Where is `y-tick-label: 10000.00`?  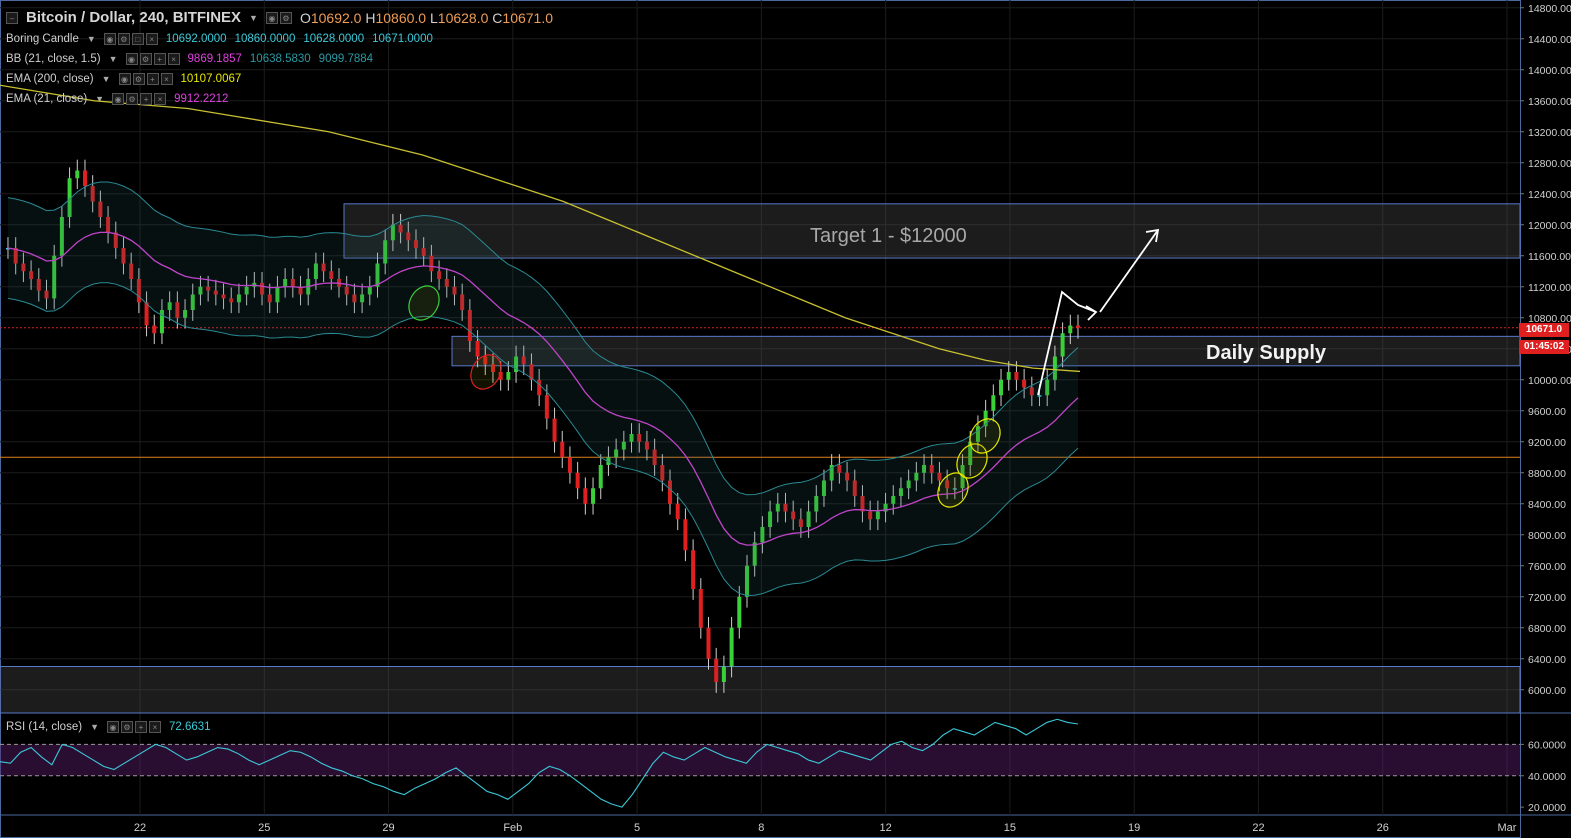 y-tick-label: 10000.00 is located at coordinates (1549, 381).